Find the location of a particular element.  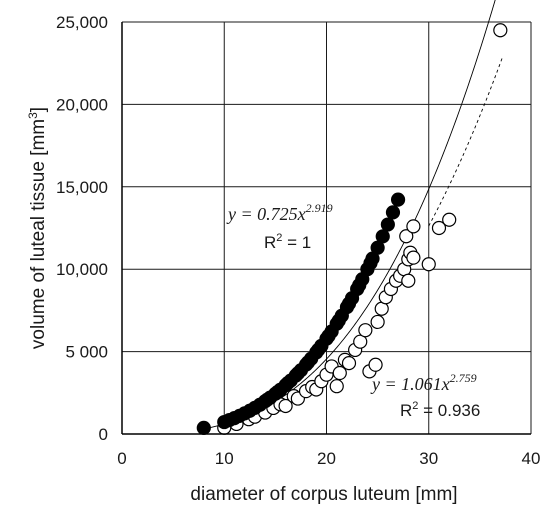

y-axis-title: volume of luteal tissue [mm3] is located at coordinates (37, 228).